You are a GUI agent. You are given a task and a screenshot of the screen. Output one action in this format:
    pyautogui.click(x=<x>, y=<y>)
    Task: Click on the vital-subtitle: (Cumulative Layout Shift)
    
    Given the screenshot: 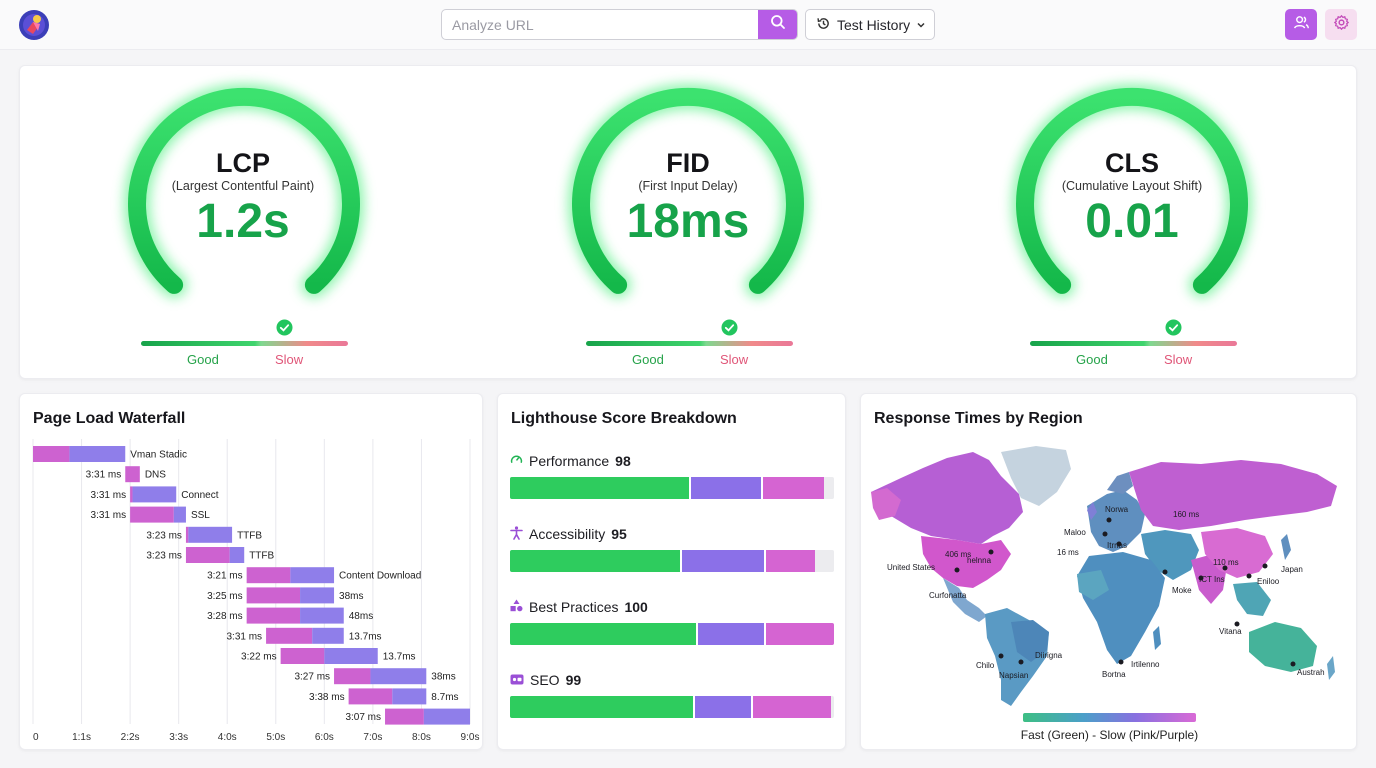 What is the action you would take?
    pyautogui.click(x=1132, y=186)
    